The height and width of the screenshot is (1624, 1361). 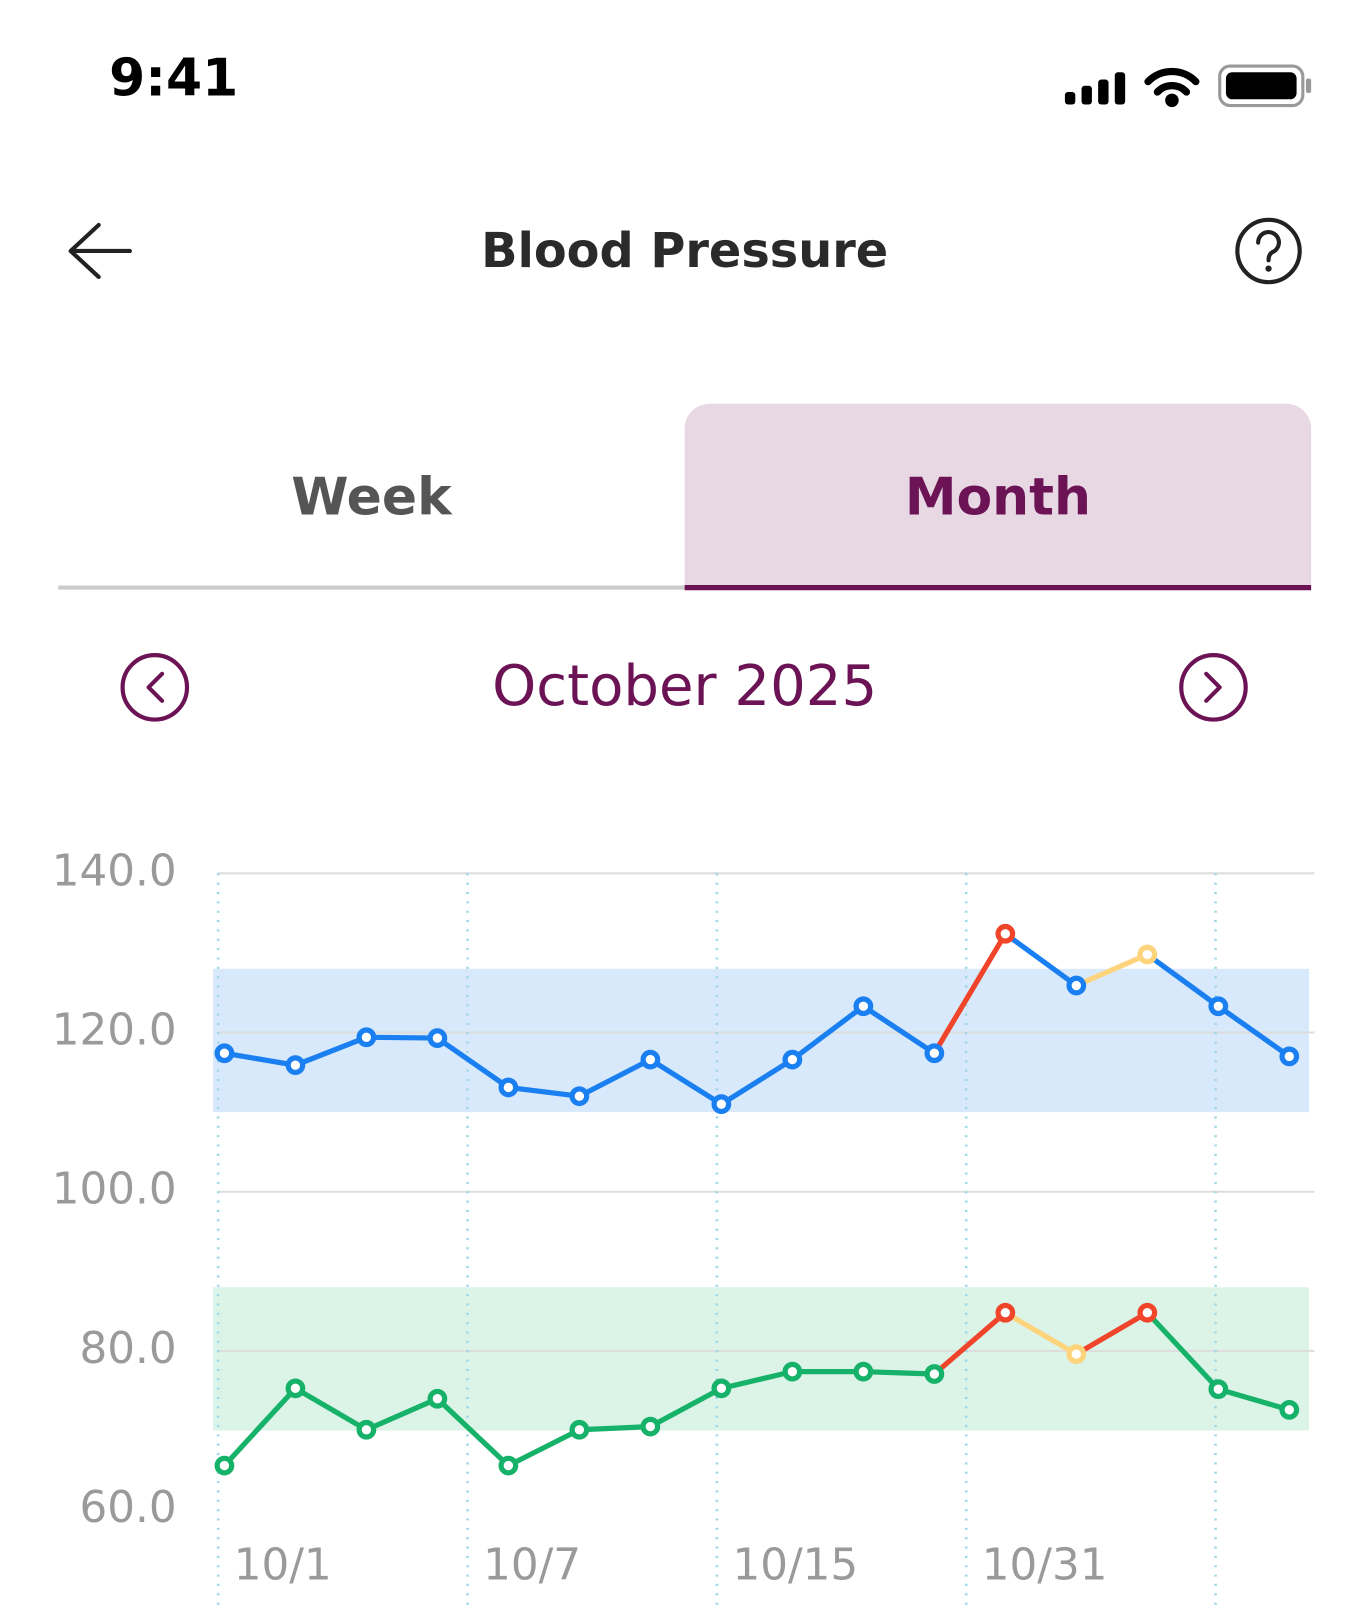 I want to click on period-label: October 2025, so click(x=684, y=686).